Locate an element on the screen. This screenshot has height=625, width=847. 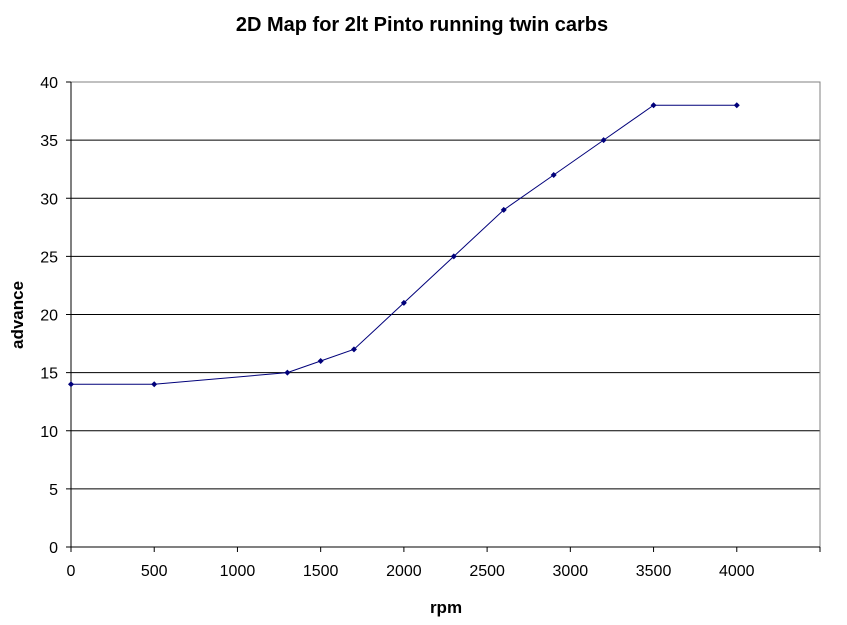
y-tick-label-35: 35 is located at coordinates (49, 141).